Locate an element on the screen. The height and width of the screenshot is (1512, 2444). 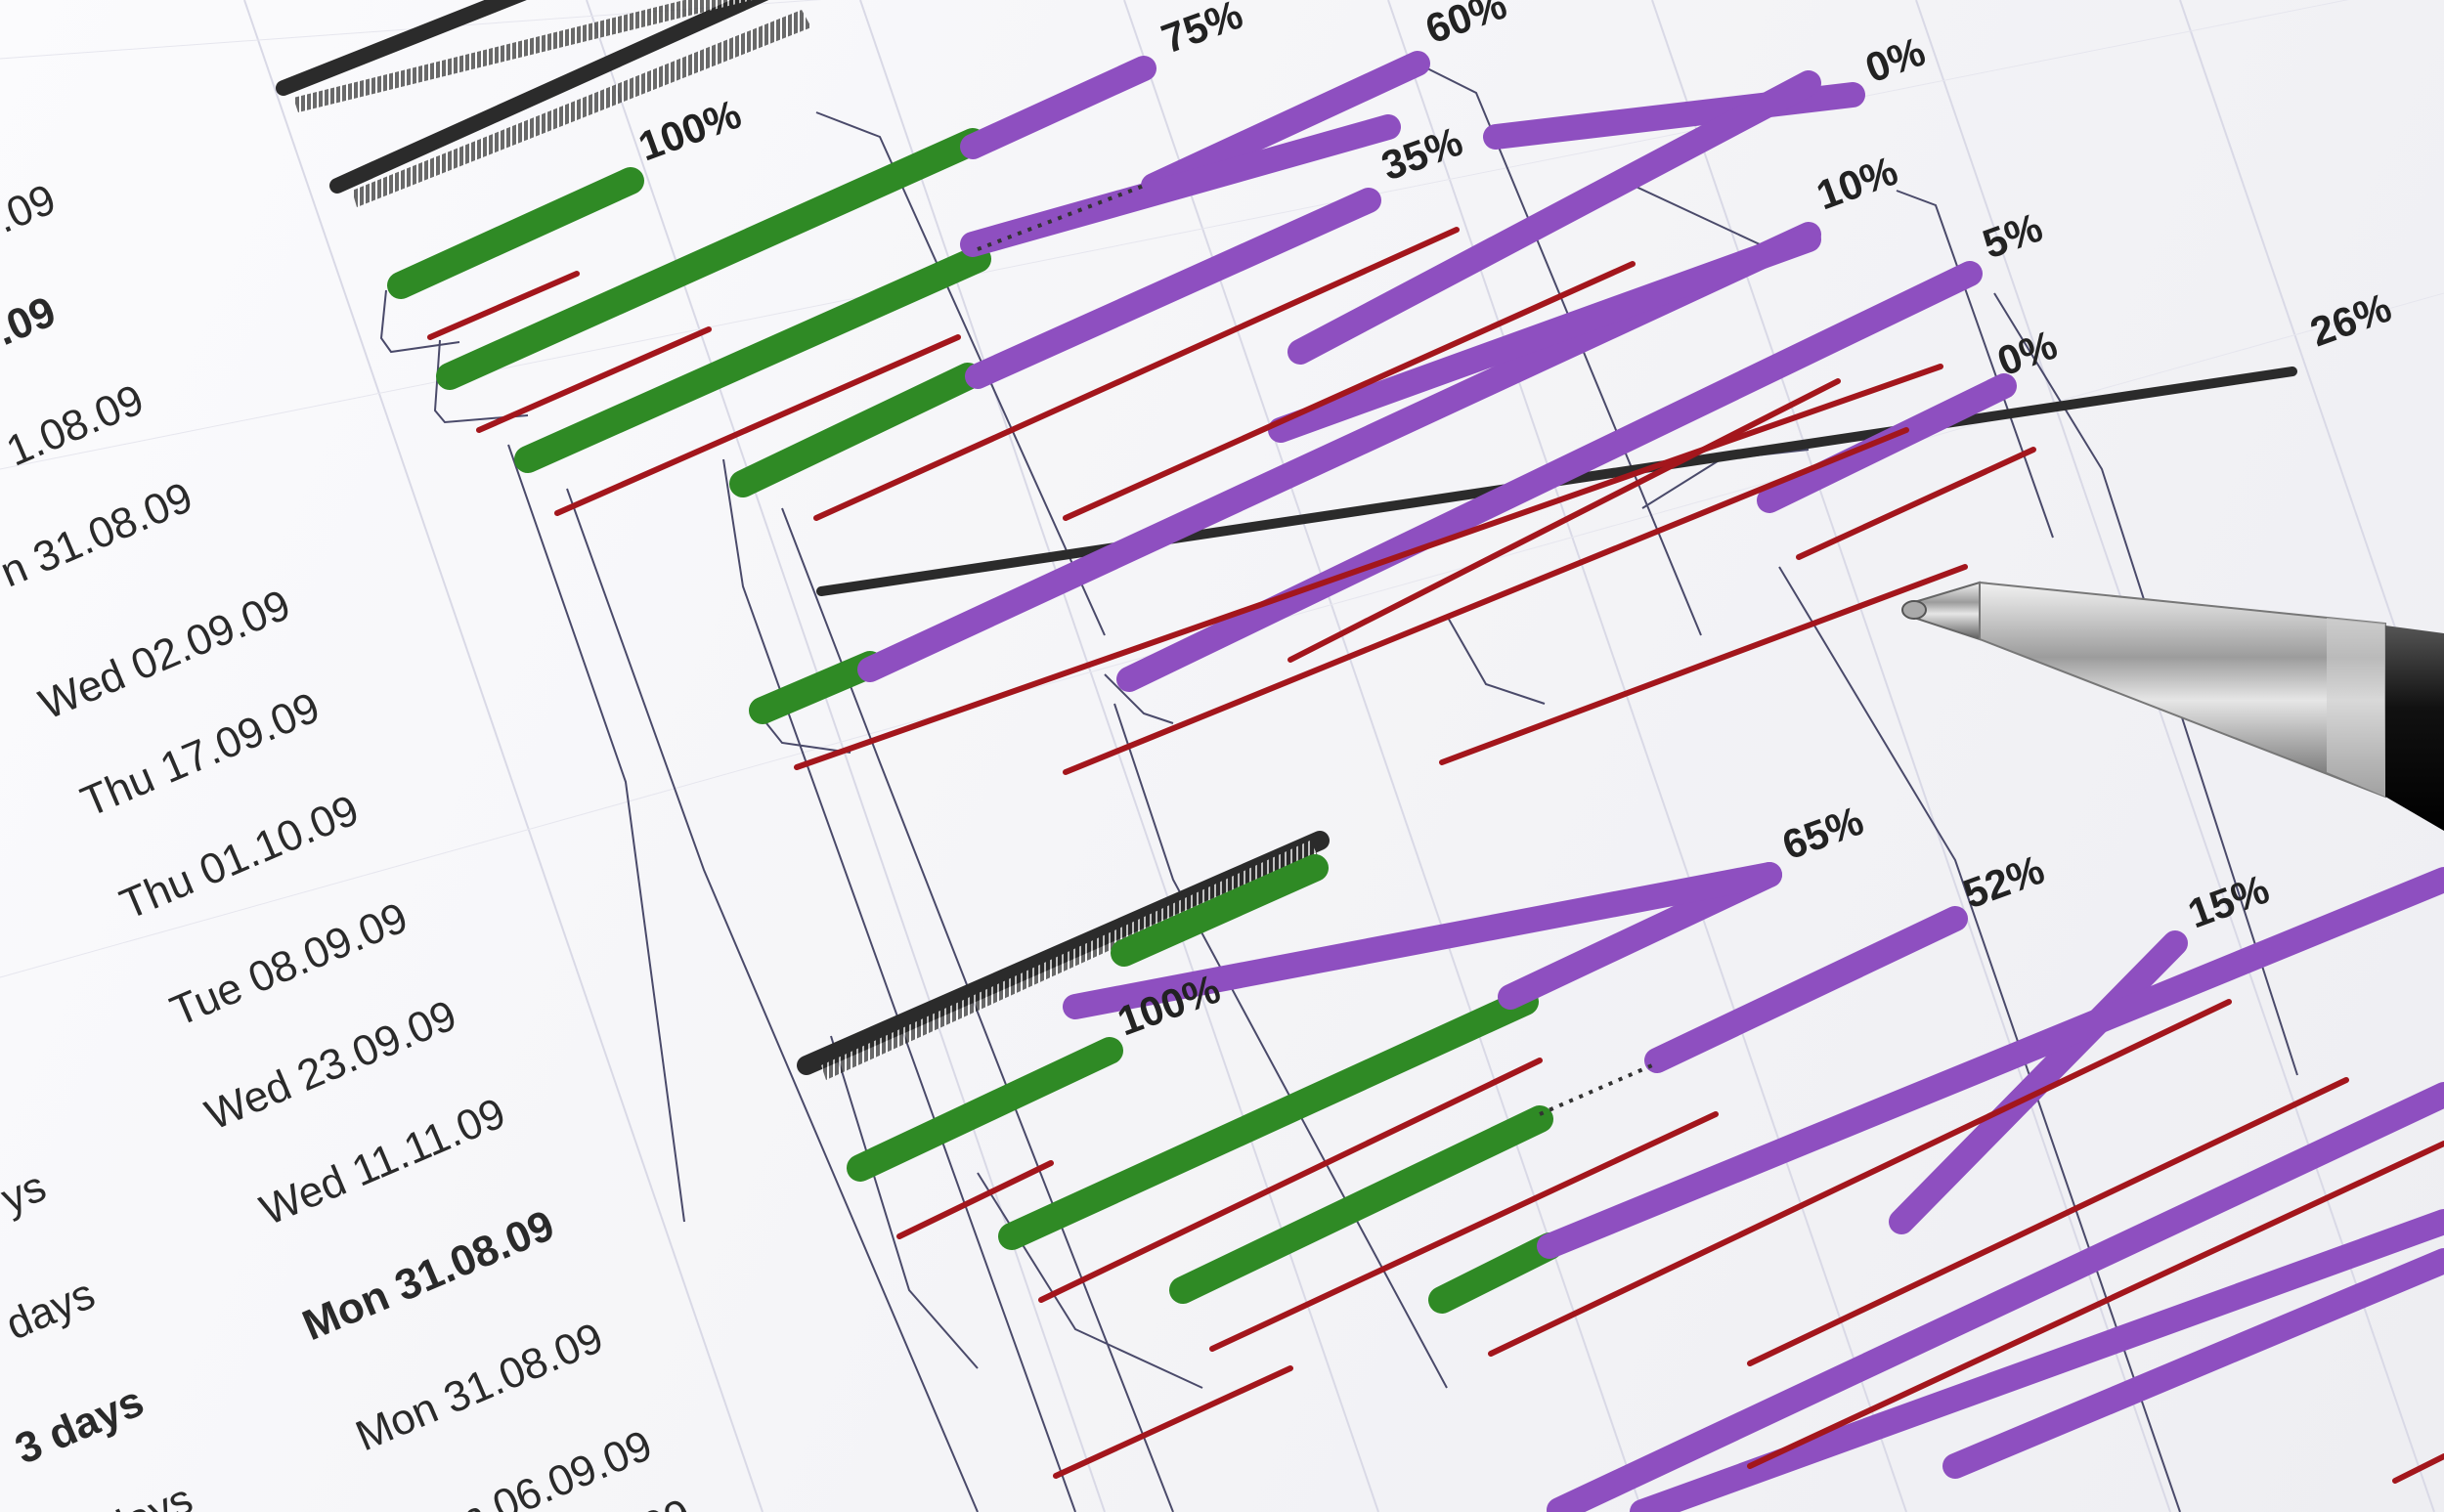
date-cell: n 31.08.09 is located at coordinates (99, 534).